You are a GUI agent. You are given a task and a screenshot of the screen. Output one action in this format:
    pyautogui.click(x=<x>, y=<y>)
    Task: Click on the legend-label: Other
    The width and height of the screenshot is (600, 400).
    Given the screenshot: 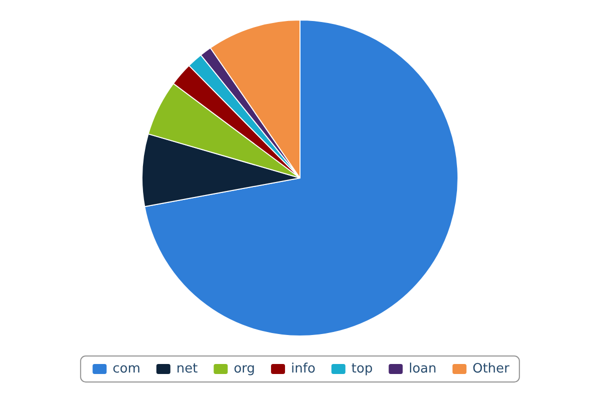 What is the action you would take?
    pyautogui.click(x=491, y=369)
    